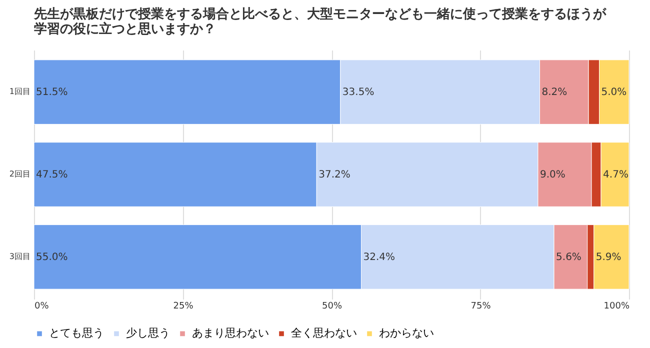 Image resolution: width=650 pixels, height=348 pixels. I want to click on x-tick-label: 25%, so click(183, 307).